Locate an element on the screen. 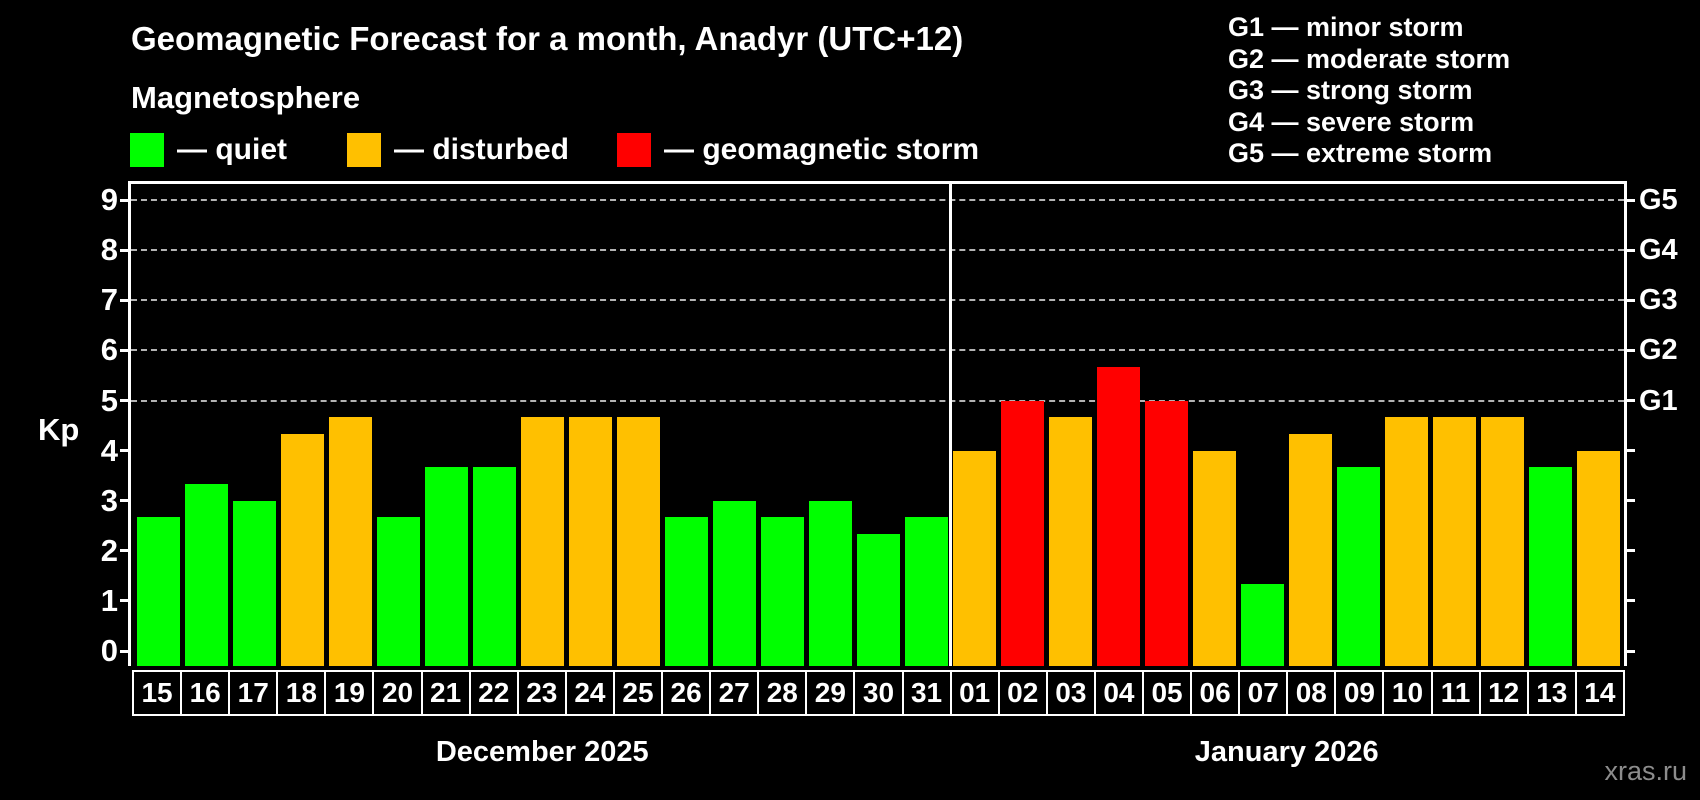 The image size is (1700, 800). y-tick-label-2: 2 is located at coordinates (109, 550).